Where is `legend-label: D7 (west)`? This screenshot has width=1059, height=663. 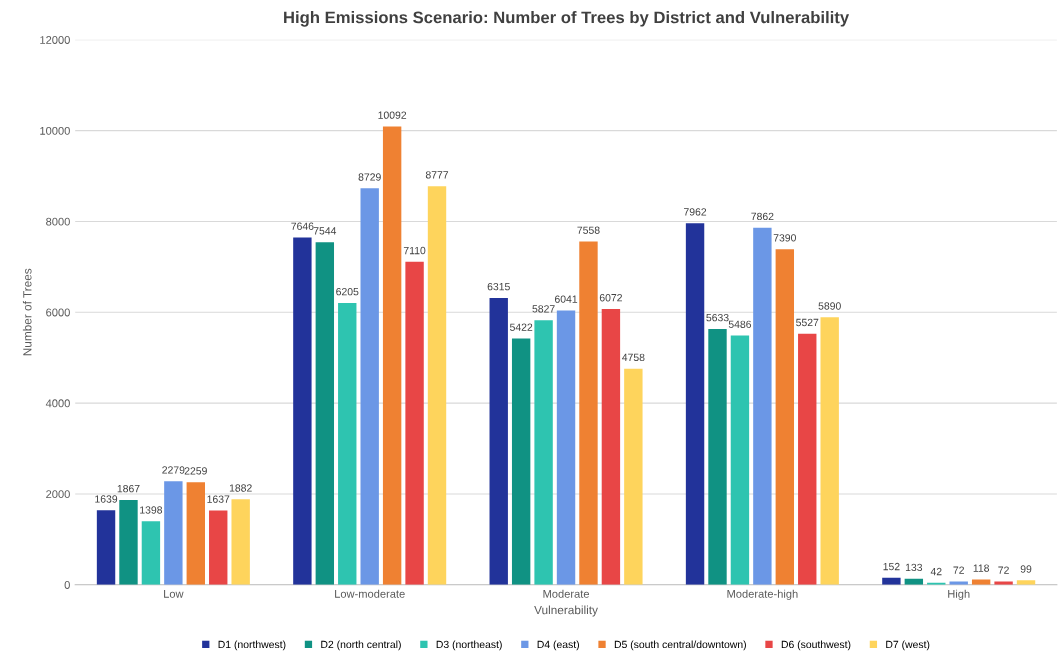
legend-label: D7 (west) is located at coordinates (908, 645).